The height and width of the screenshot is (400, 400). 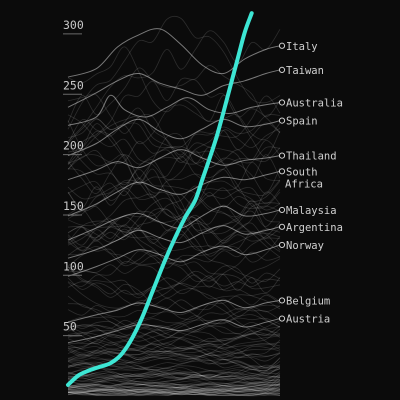 I want to click on country-label-argentina: Argentina, so click(x=310, y=228).